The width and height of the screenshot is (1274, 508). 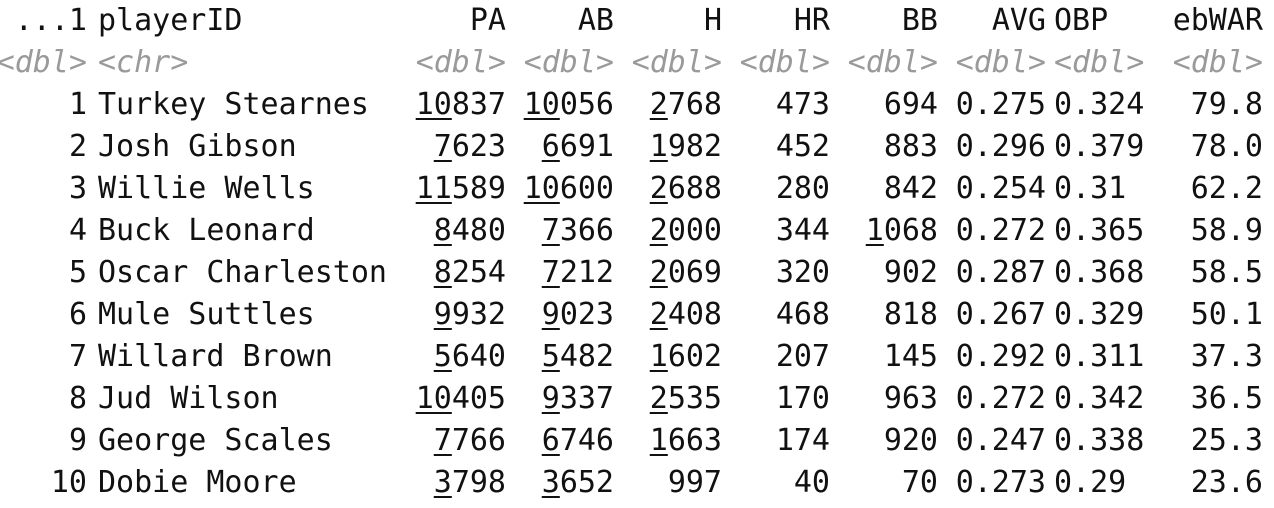 I want to click on pa-cell: 8480, so click(x=469, y=230).